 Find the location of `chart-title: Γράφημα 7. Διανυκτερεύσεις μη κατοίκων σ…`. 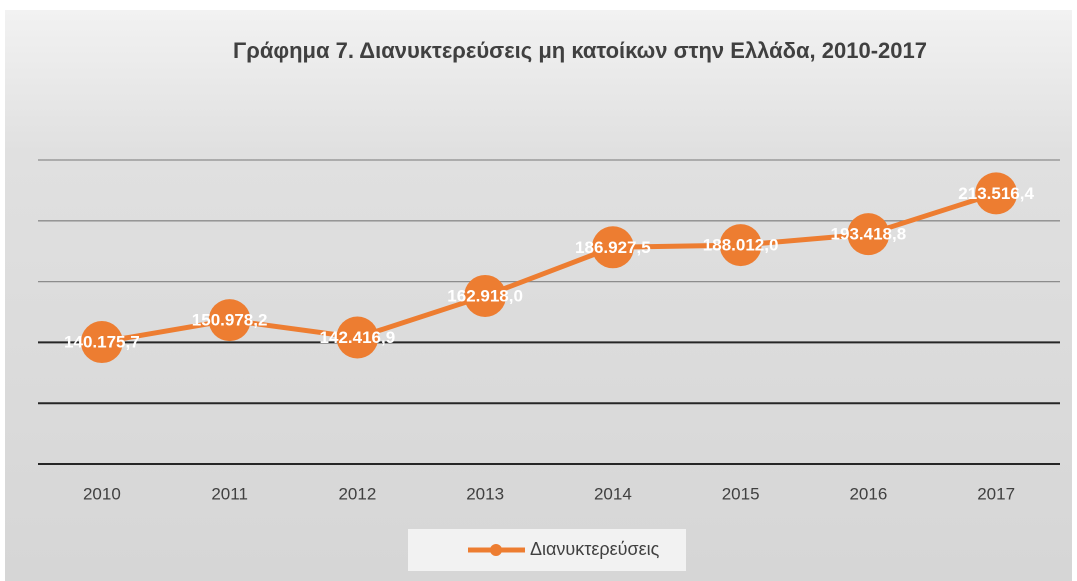

chart-title: Γράφημα 7. Διανυκτερεύσεις μη κατοίκων σ… is located at coordinates (580, 50).